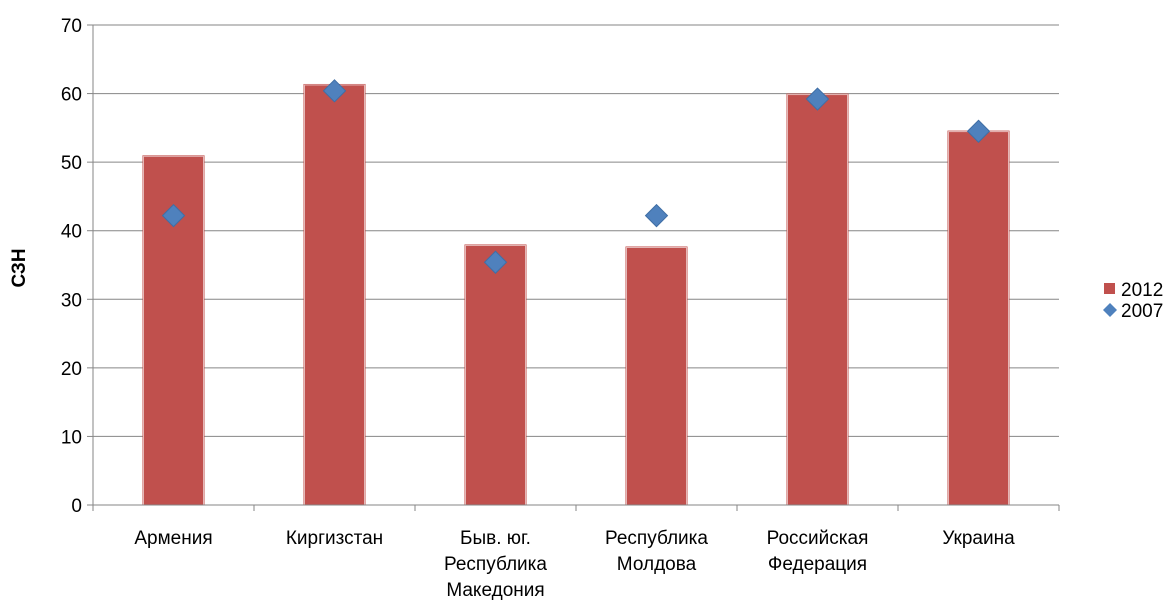  What do you see at coordinates (71, 266) in the screenshot?
I see `y-tick-labels: 0 10 20 30 40 50 60 70` at bounding box center [71, 266].